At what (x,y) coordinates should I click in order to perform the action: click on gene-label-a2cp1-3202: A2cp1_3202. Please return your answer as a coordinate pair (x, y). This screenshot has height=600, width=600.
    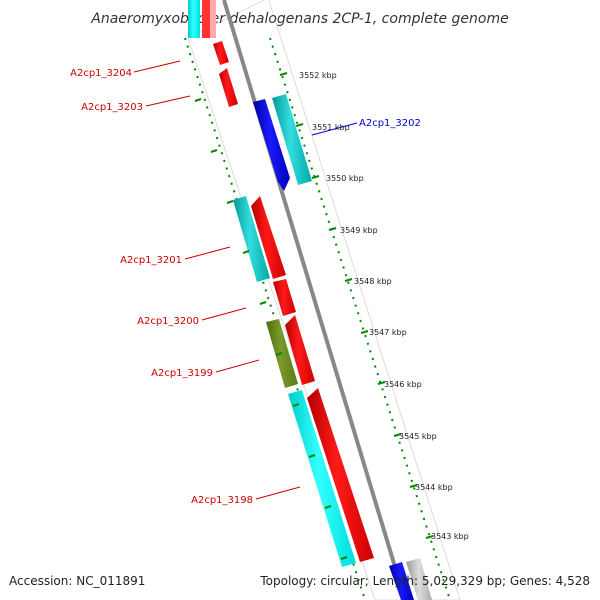
    Looking at the image, I should click on (390, 123).